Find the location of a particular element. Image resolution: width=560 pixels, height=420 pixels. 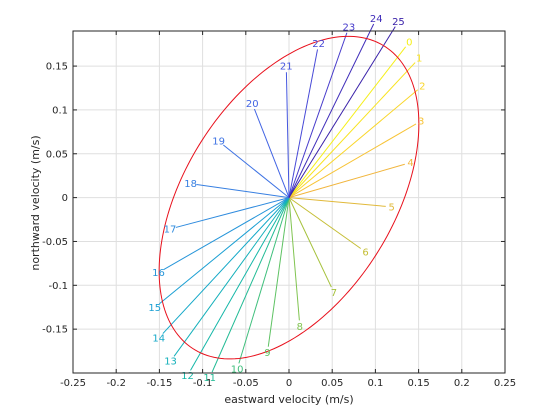

vector-label-20: 20 is located at coordinates (252, 104).